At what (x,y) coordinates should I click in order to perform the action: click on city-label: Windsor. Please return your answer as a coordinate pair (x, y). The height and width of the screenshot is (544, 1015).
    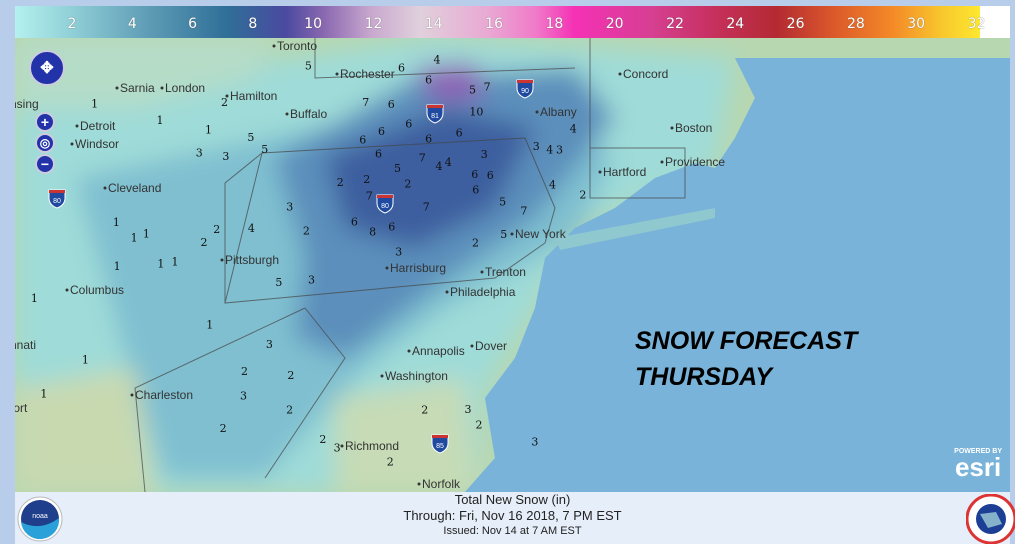
    Looking at the image, I should click on (97, 144).